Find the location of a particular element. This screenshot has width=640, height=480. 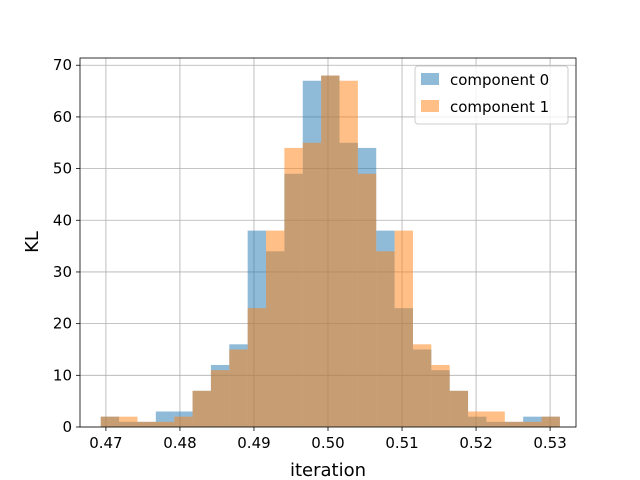

y-tick-label: 10 is located at coordinates (62, 375).